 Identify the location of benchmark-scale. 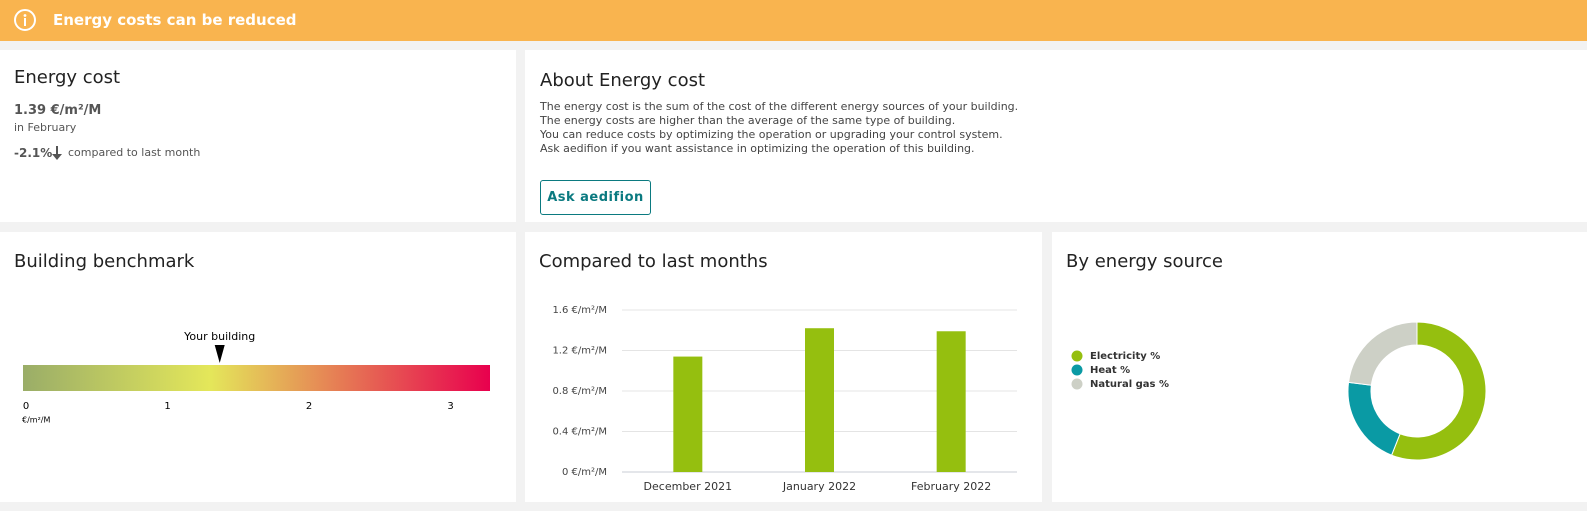
(256, 378).